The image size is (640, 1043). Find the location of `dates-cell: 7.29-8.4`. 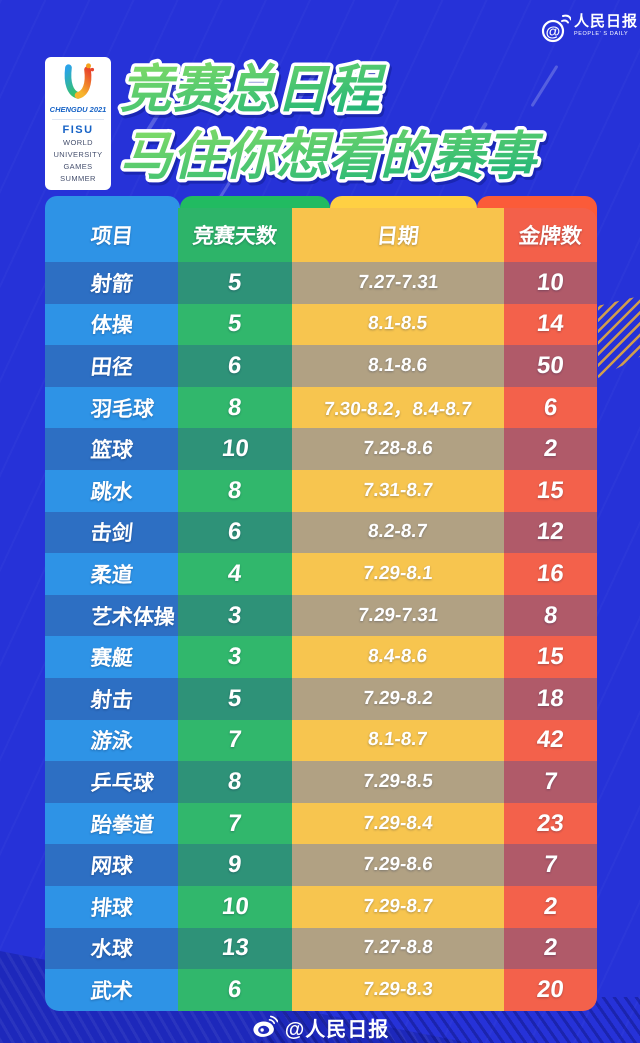

dates-cell: 7.29-8.4 is located at coordinates (398, 823).